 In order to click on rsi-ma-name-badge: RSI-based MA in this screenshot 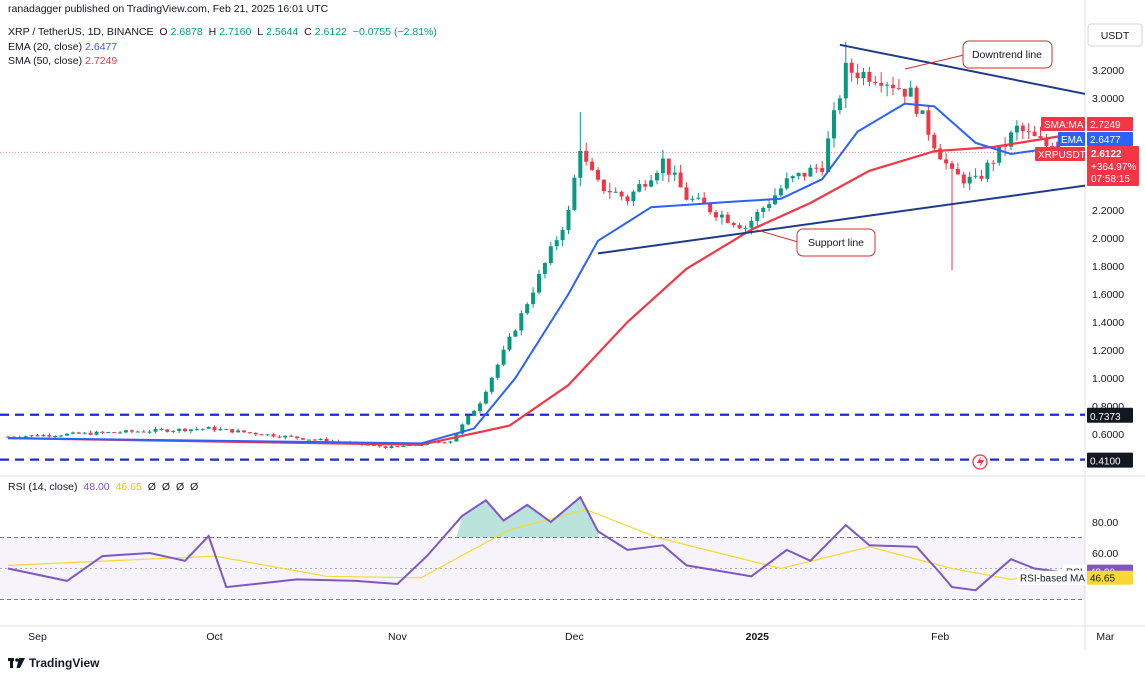, I will do `click(1051, 577)`.